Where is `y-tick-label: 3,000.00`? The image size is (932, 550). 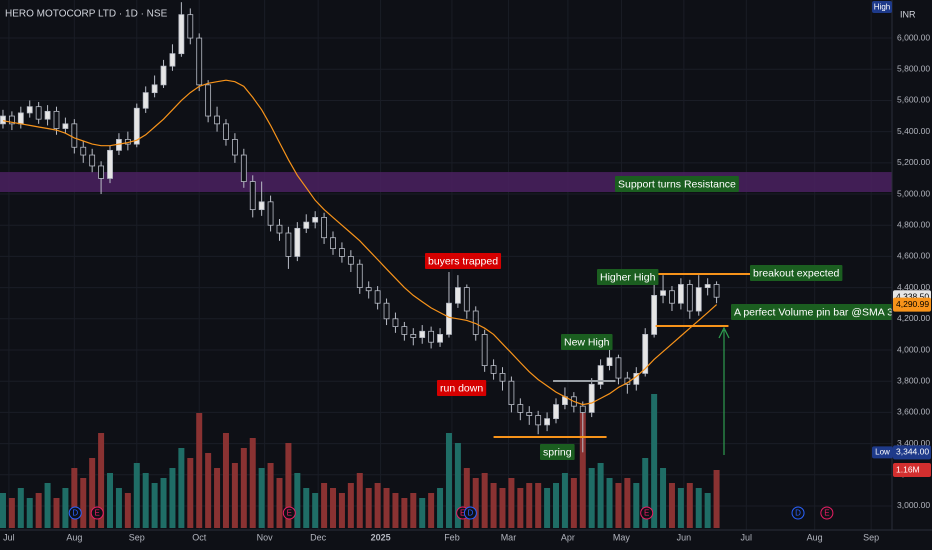 y-tick-label: 3,000.00 is located at coordinates (913, 505).